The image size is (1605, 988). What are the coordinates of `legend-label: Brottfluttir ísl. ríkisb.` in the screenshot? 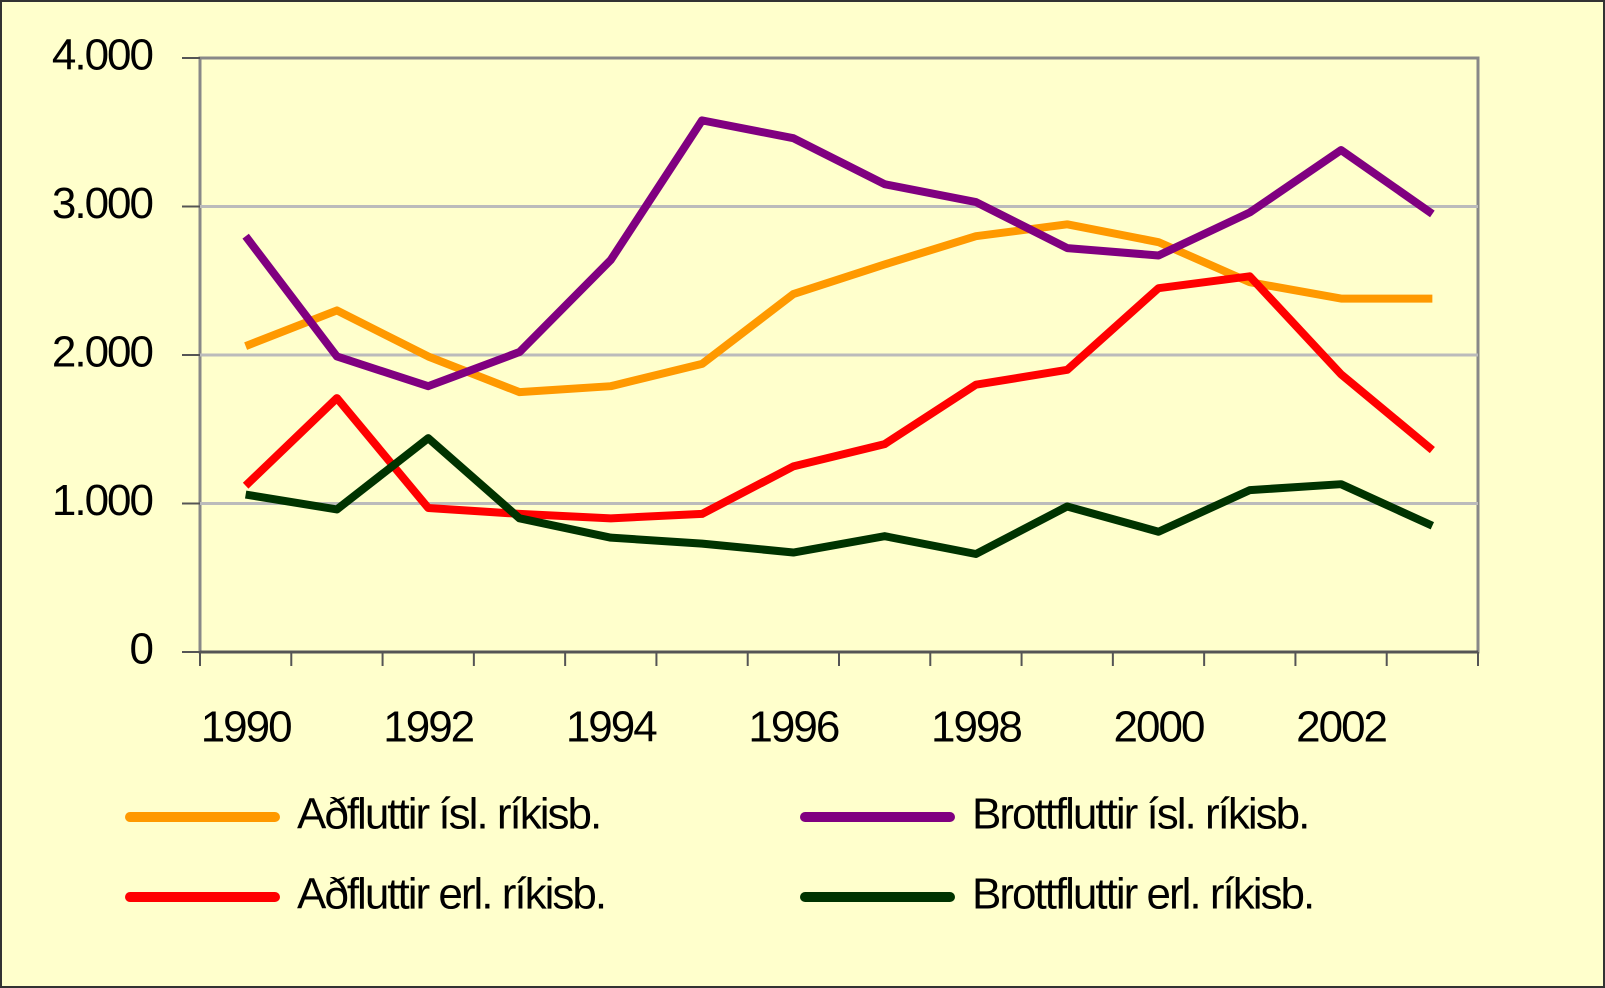 It's located at (1140, 814).